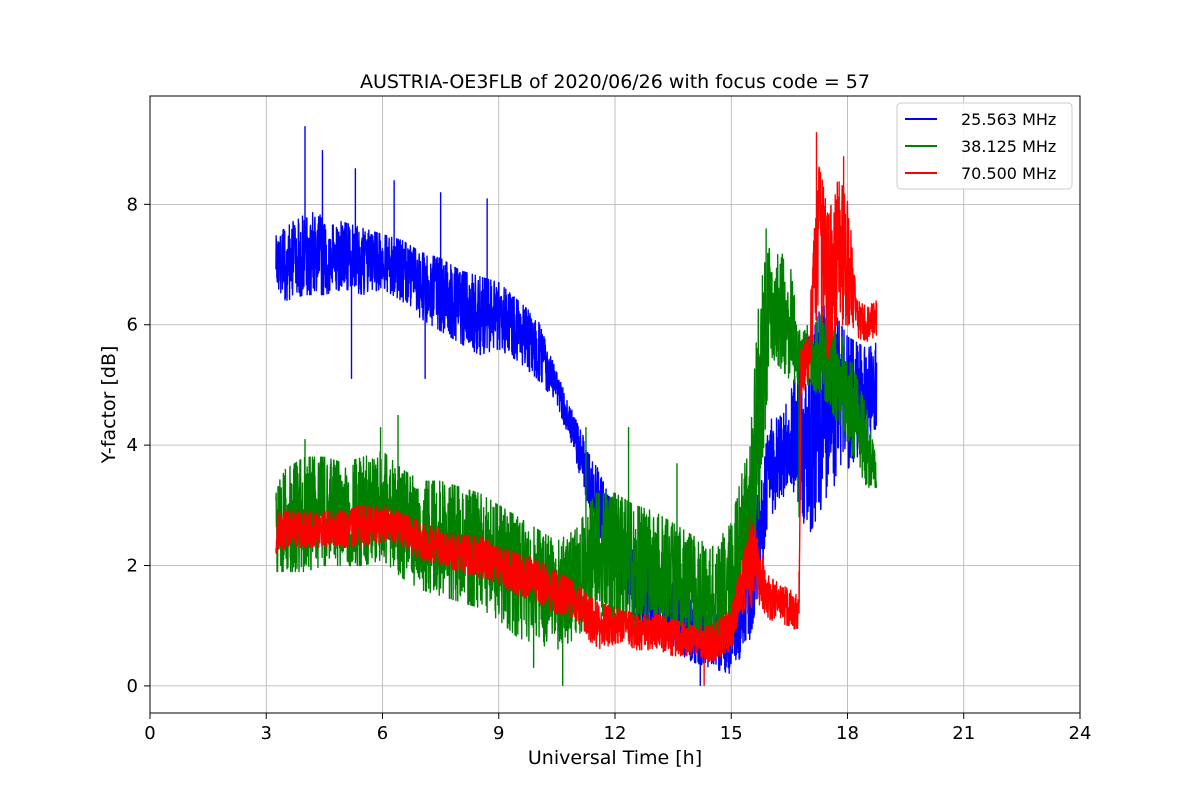 The width and height of the screenshot is (1200, 800). I want to click on x-tick-label: 0, so click(149, 733).